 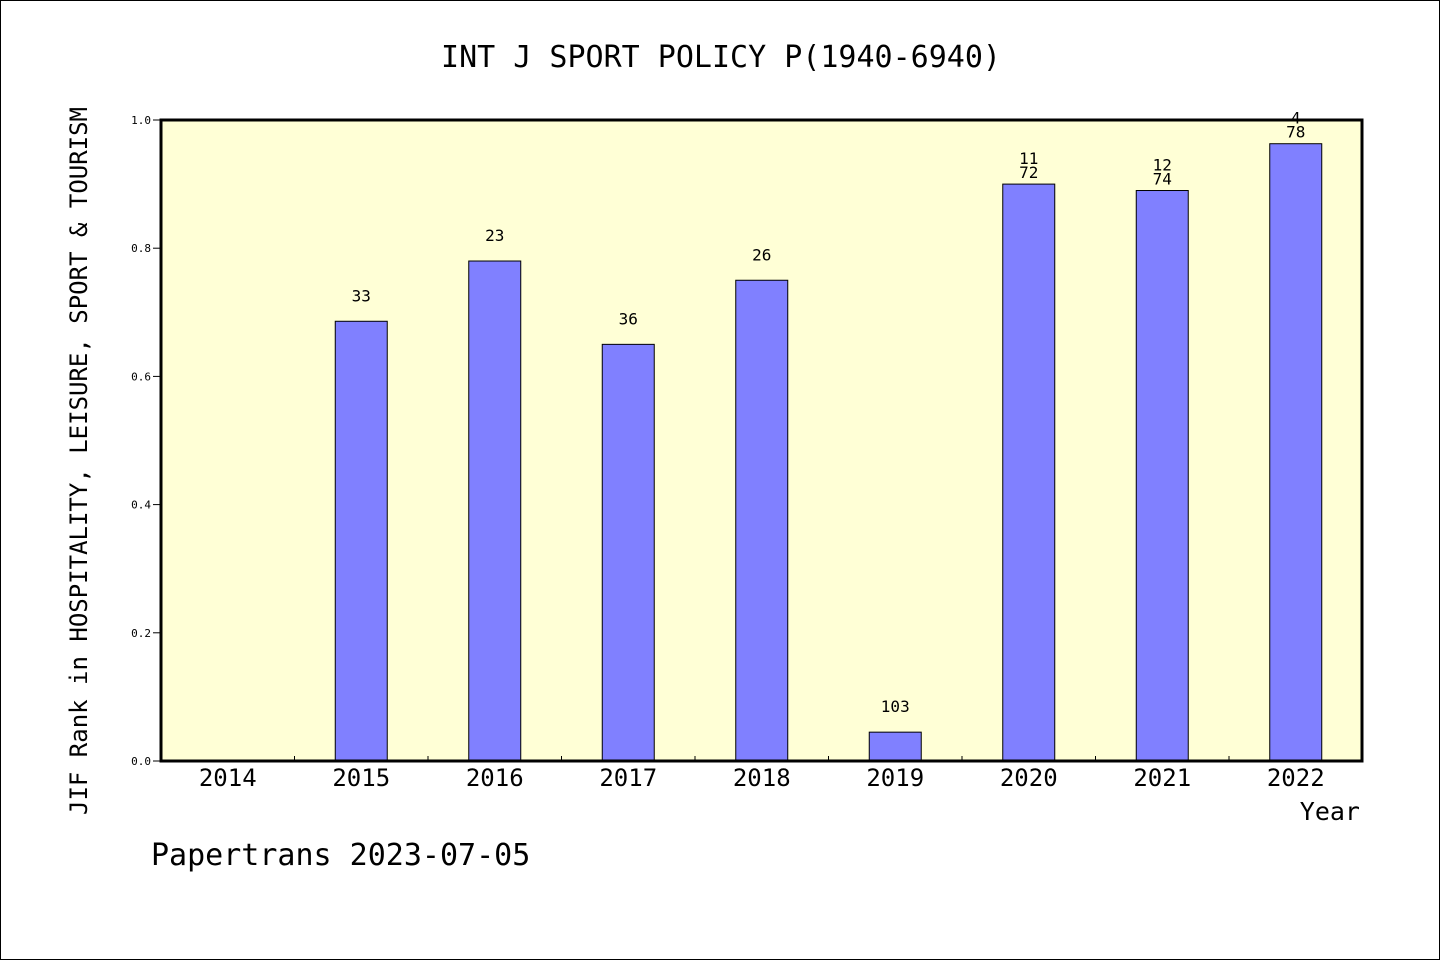 I want to click on bar-2021, so click(x=1162, y=476).